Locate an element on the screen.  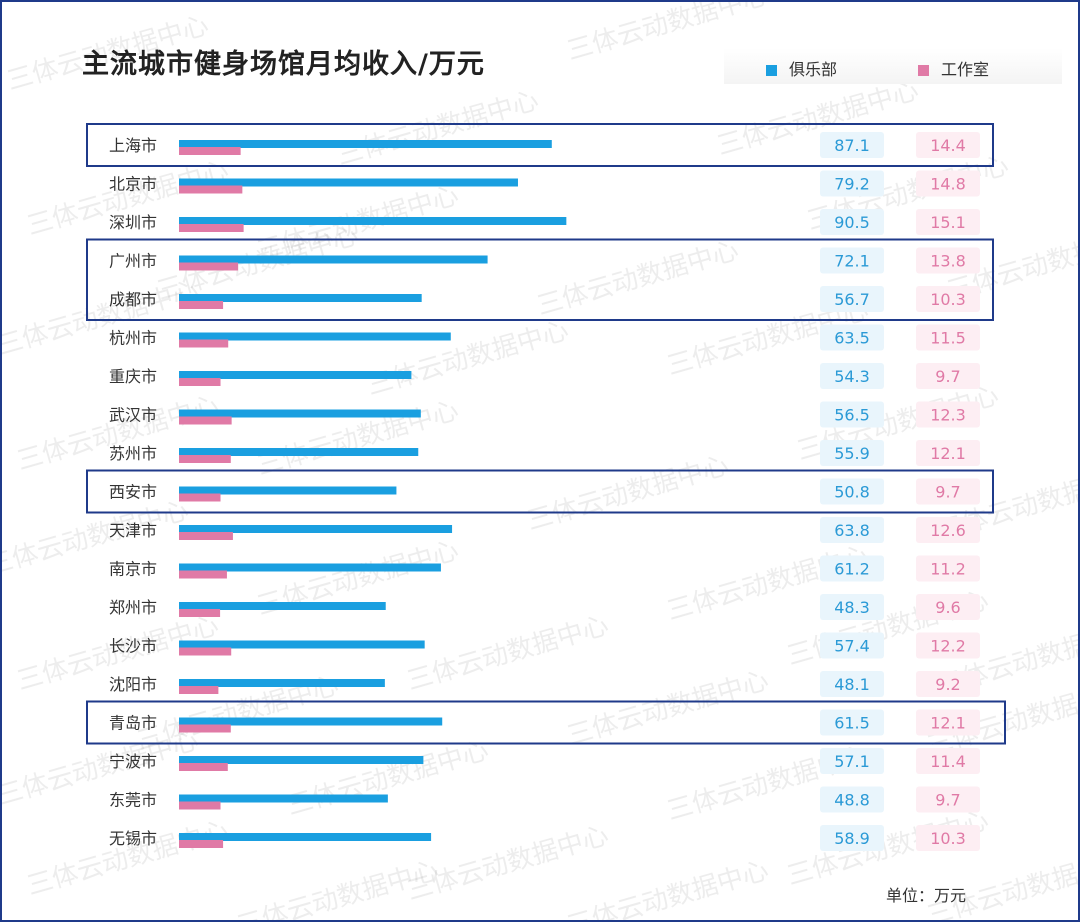
category-label: 西安市 is located at coordinates (133, 492).